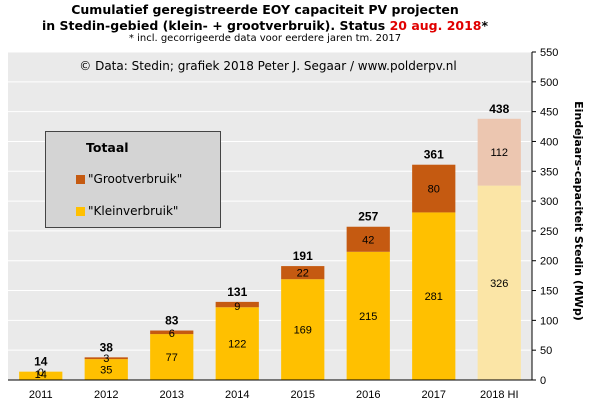 Image resolution: width=591 pixels, height=409 pixels. I want to click on data-label-grootverbruik: 0, so click(41, 373).